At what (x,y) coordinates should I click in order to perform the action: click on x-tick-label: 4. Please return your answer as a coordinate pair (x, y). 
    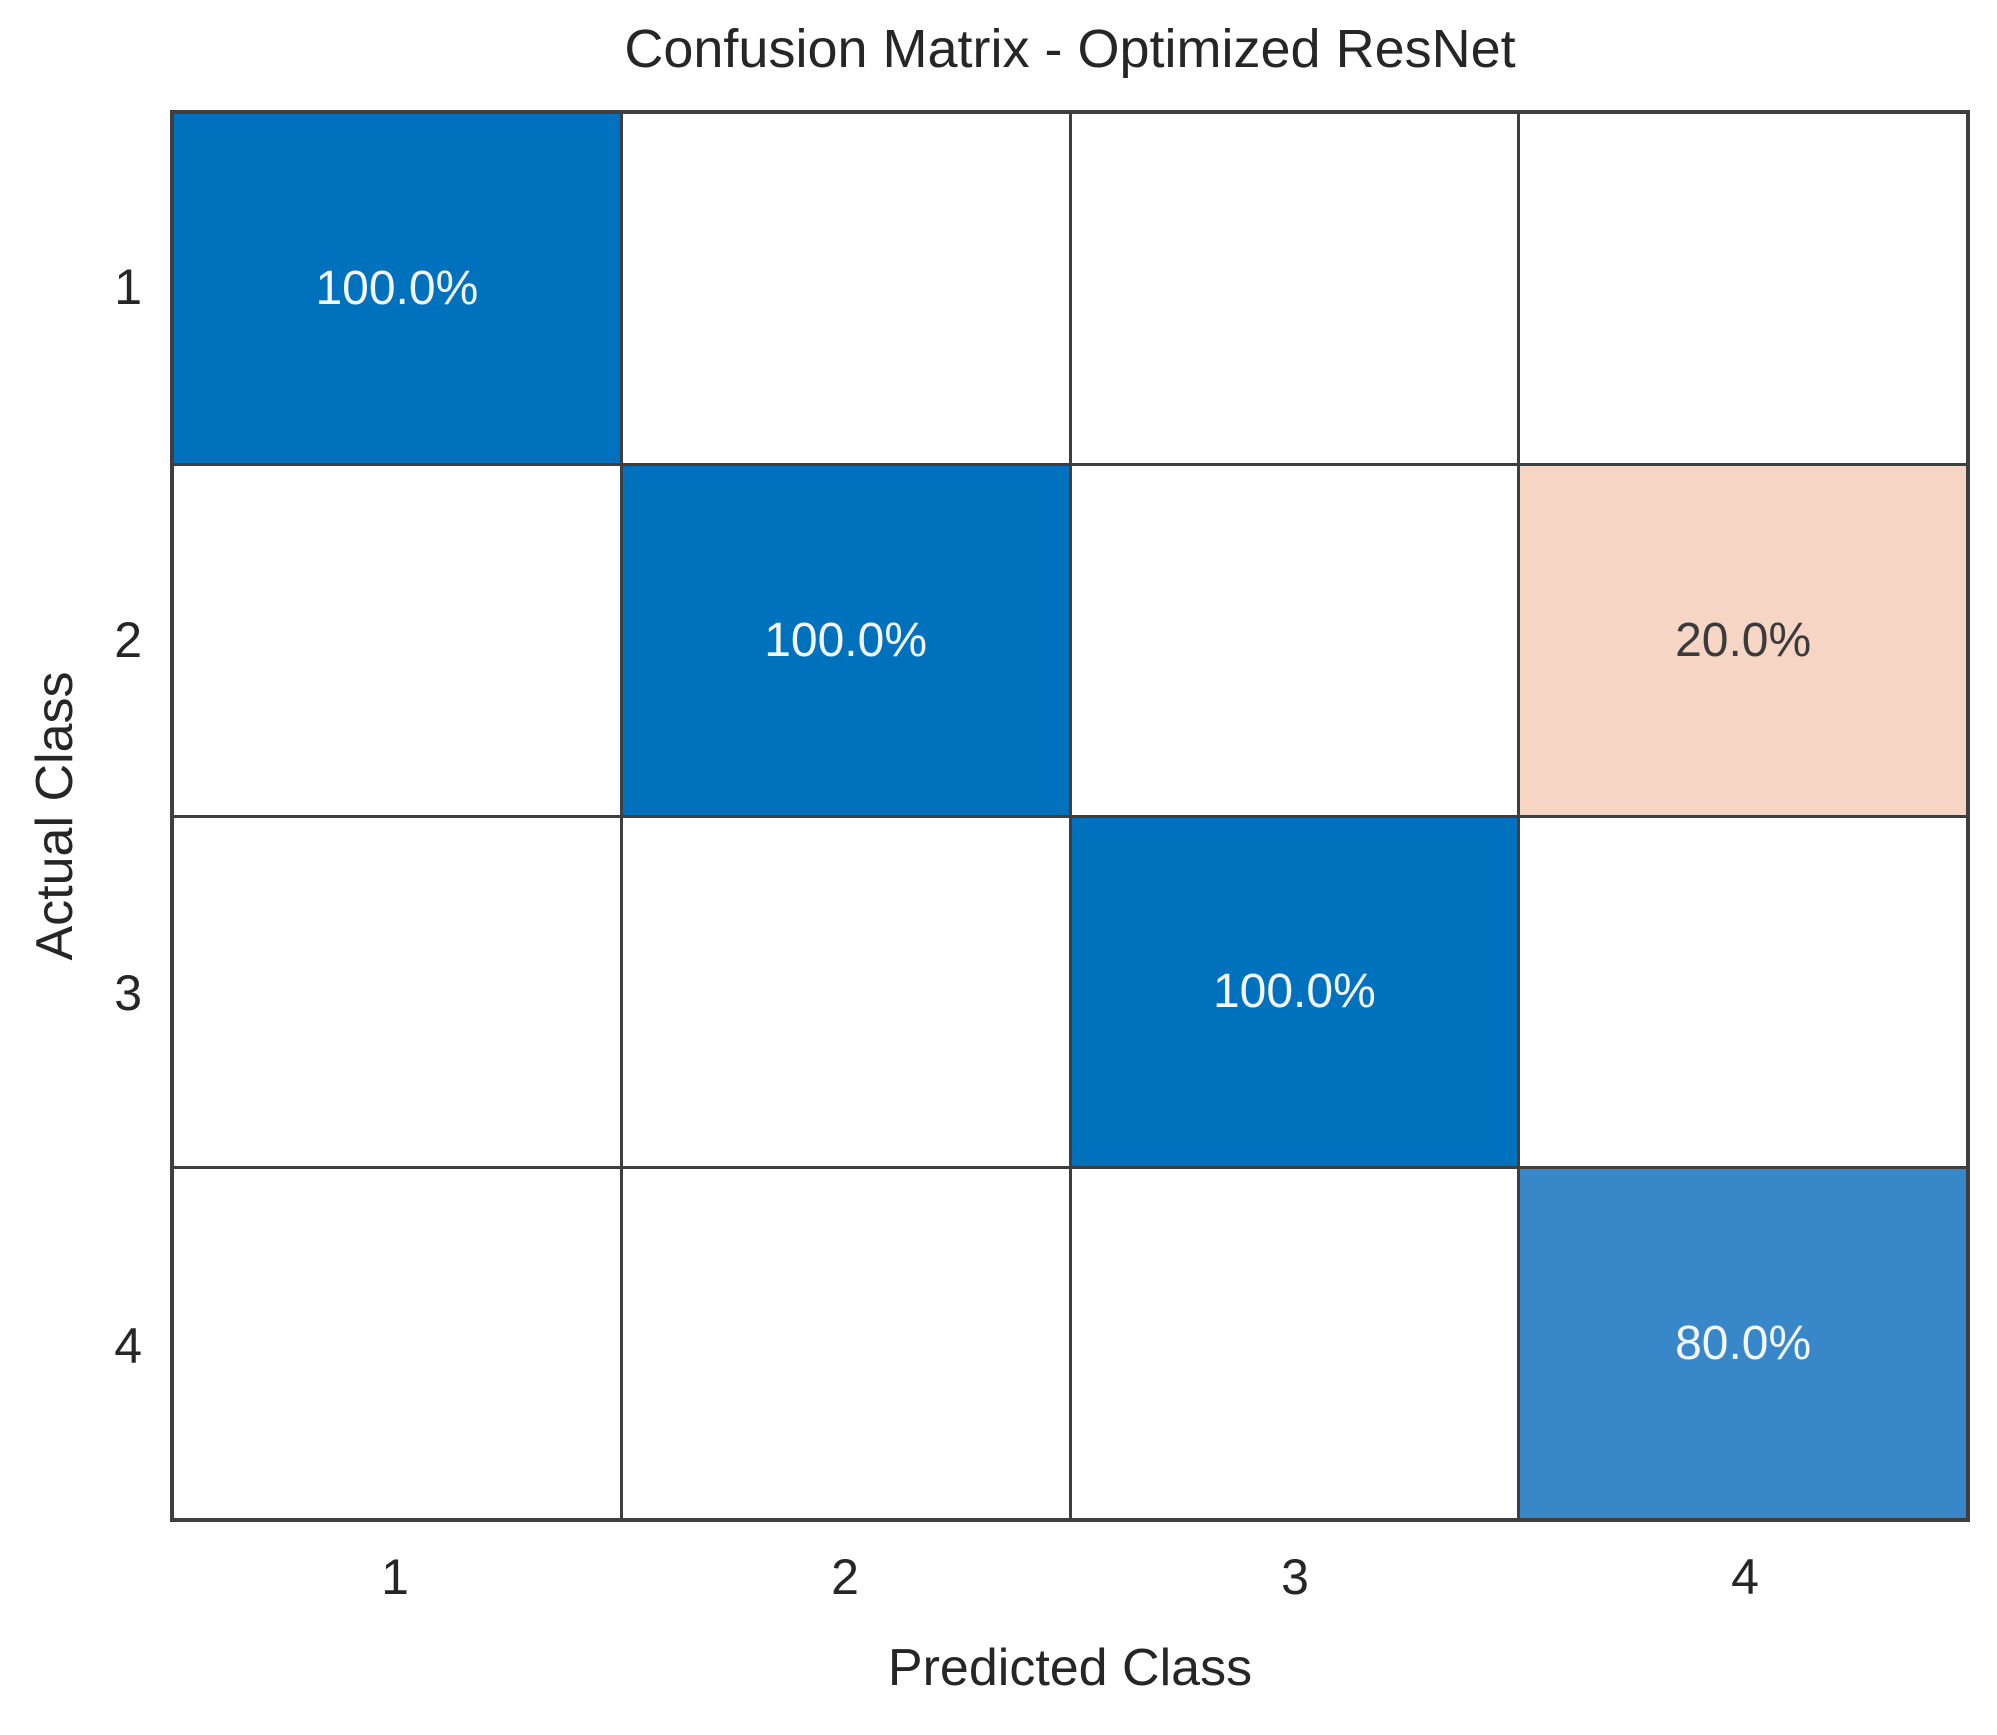
    Looking at the image, I should click on (1745, 1577).